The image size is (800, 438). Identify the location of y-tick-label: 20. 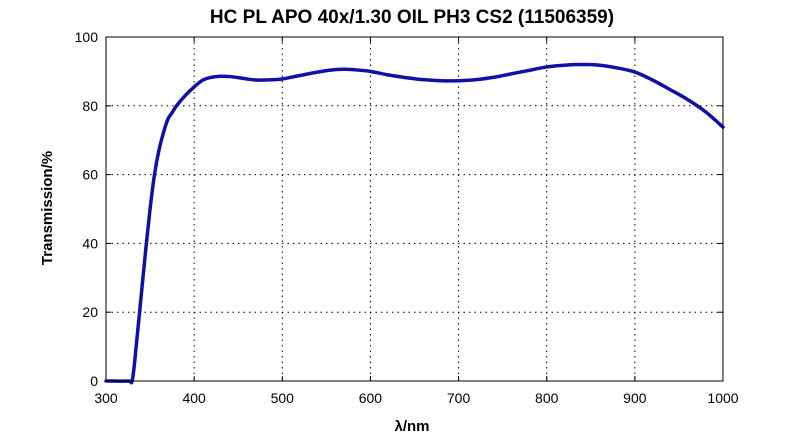
(90, 312).